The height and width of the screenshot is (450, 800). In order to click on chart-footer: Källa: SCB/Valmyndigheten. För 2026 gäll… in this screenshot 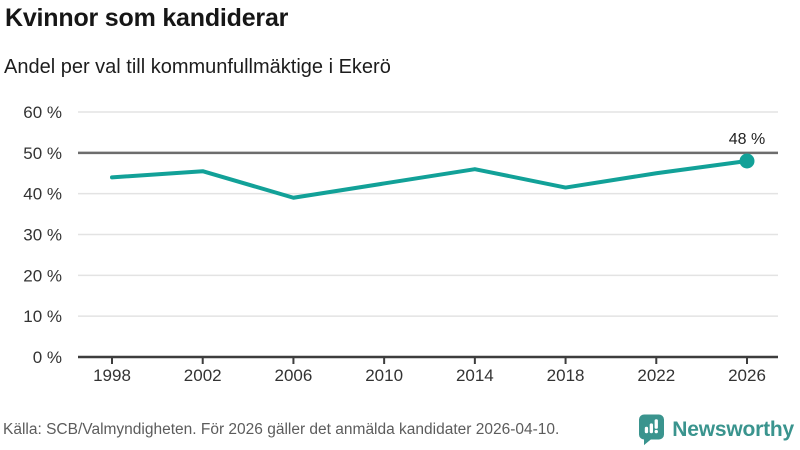, I will do `click(398, 429)`.